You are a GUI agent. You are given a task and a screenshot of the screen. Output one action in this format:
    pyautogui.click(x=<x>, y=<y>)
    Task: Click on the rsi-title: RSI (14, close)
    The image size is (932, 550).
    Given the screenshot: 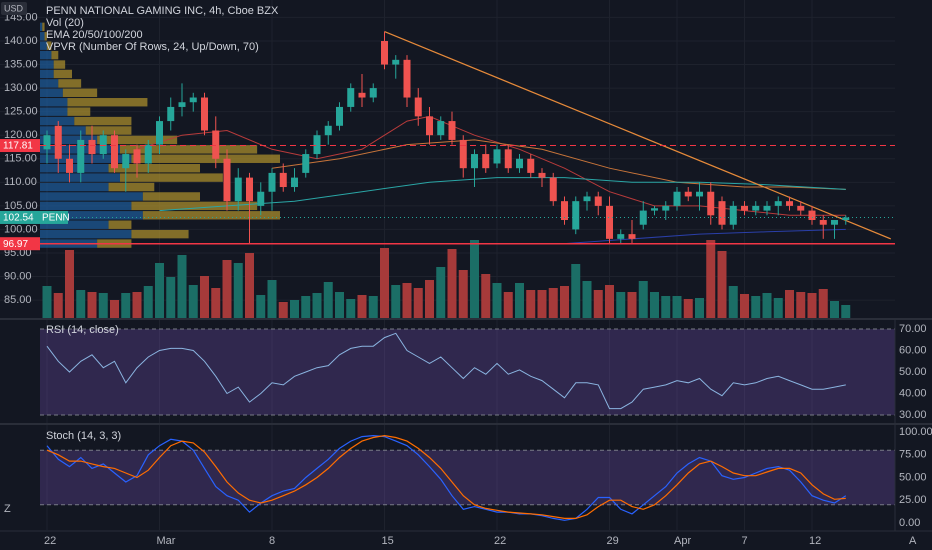 What is the action you would take?
    pyautogui.click(x=82, y=330)
    